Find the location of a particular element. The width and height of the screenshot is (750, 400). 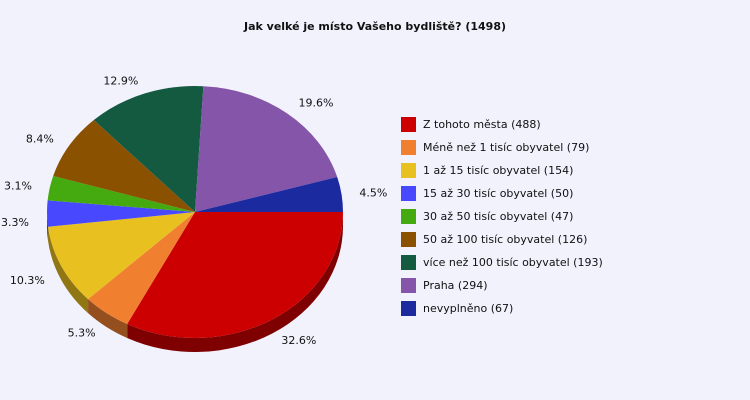

pie-percent-label: 32.6% is located at coordinates (298, 340).